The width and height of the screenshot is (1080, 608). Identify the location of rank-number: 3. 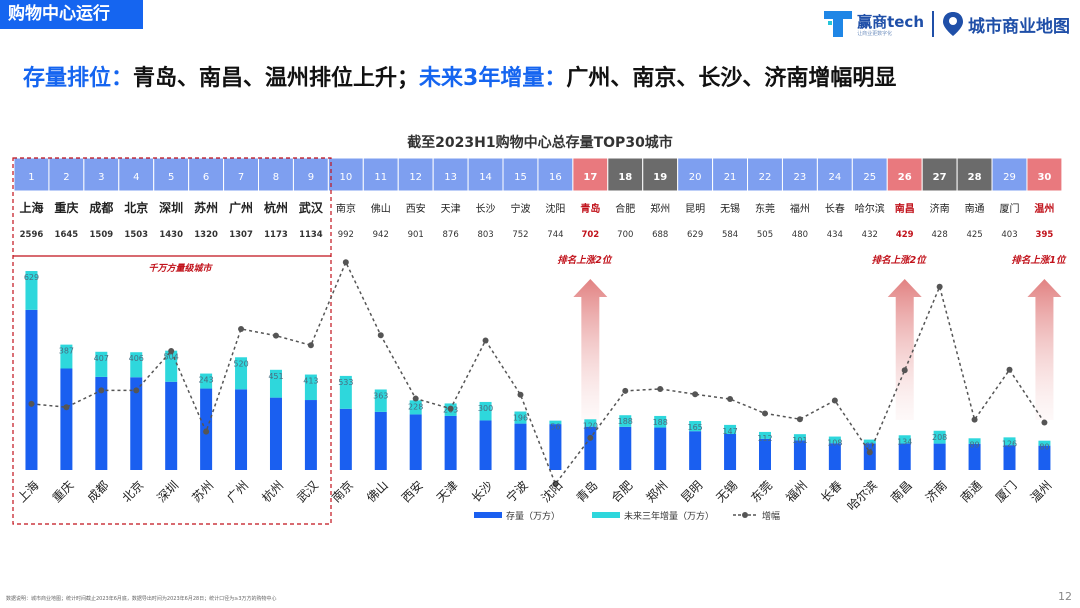
(101, 177).